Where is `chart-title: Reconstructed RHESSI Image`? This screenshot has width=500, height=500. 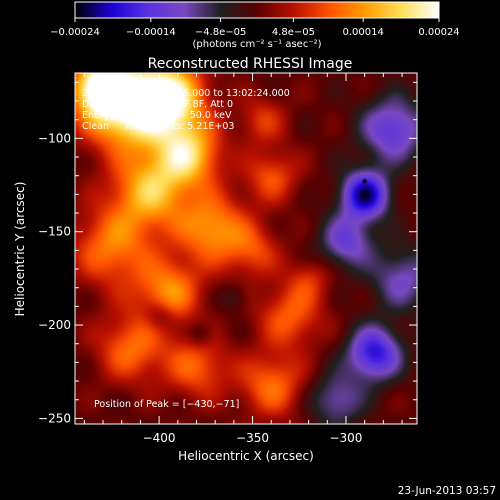
chart-title: Reconstructed RHESSI Image is located at coordinates (250, 64).